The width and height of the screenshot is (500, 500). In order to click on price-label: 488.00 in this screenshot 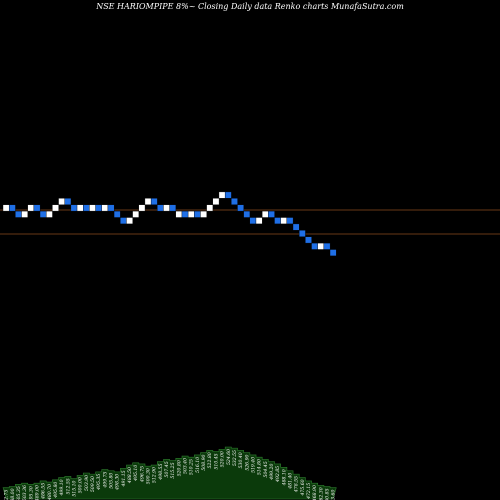, I will do `click(13, 494)`.